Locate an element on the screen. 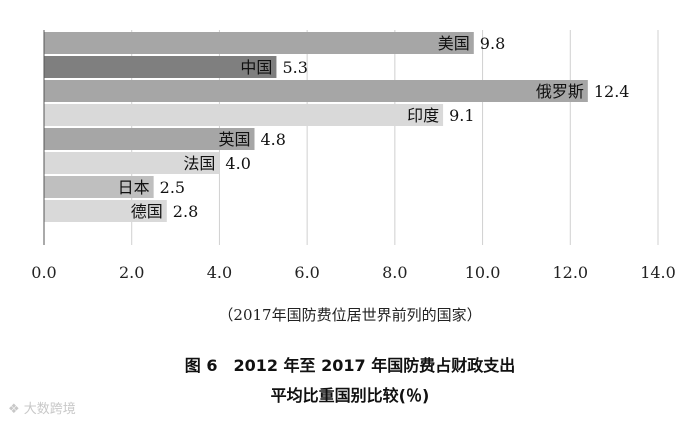 The image size is (700, 426). chart-subtitle: （2017年国防费位居世界前列的国家） is located at coordinates (350, 315).